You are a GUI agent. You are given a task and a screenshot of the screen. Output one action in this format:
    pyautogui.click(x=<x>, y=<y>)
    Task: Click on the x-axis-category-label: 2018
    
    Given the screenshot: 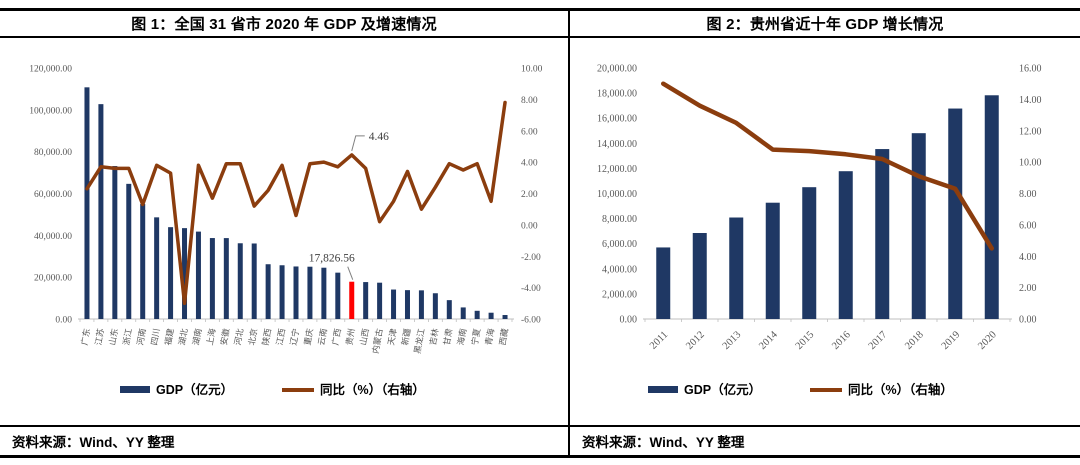 What is the action you would take?
    pyautogui.click(x=914, y=340)
    